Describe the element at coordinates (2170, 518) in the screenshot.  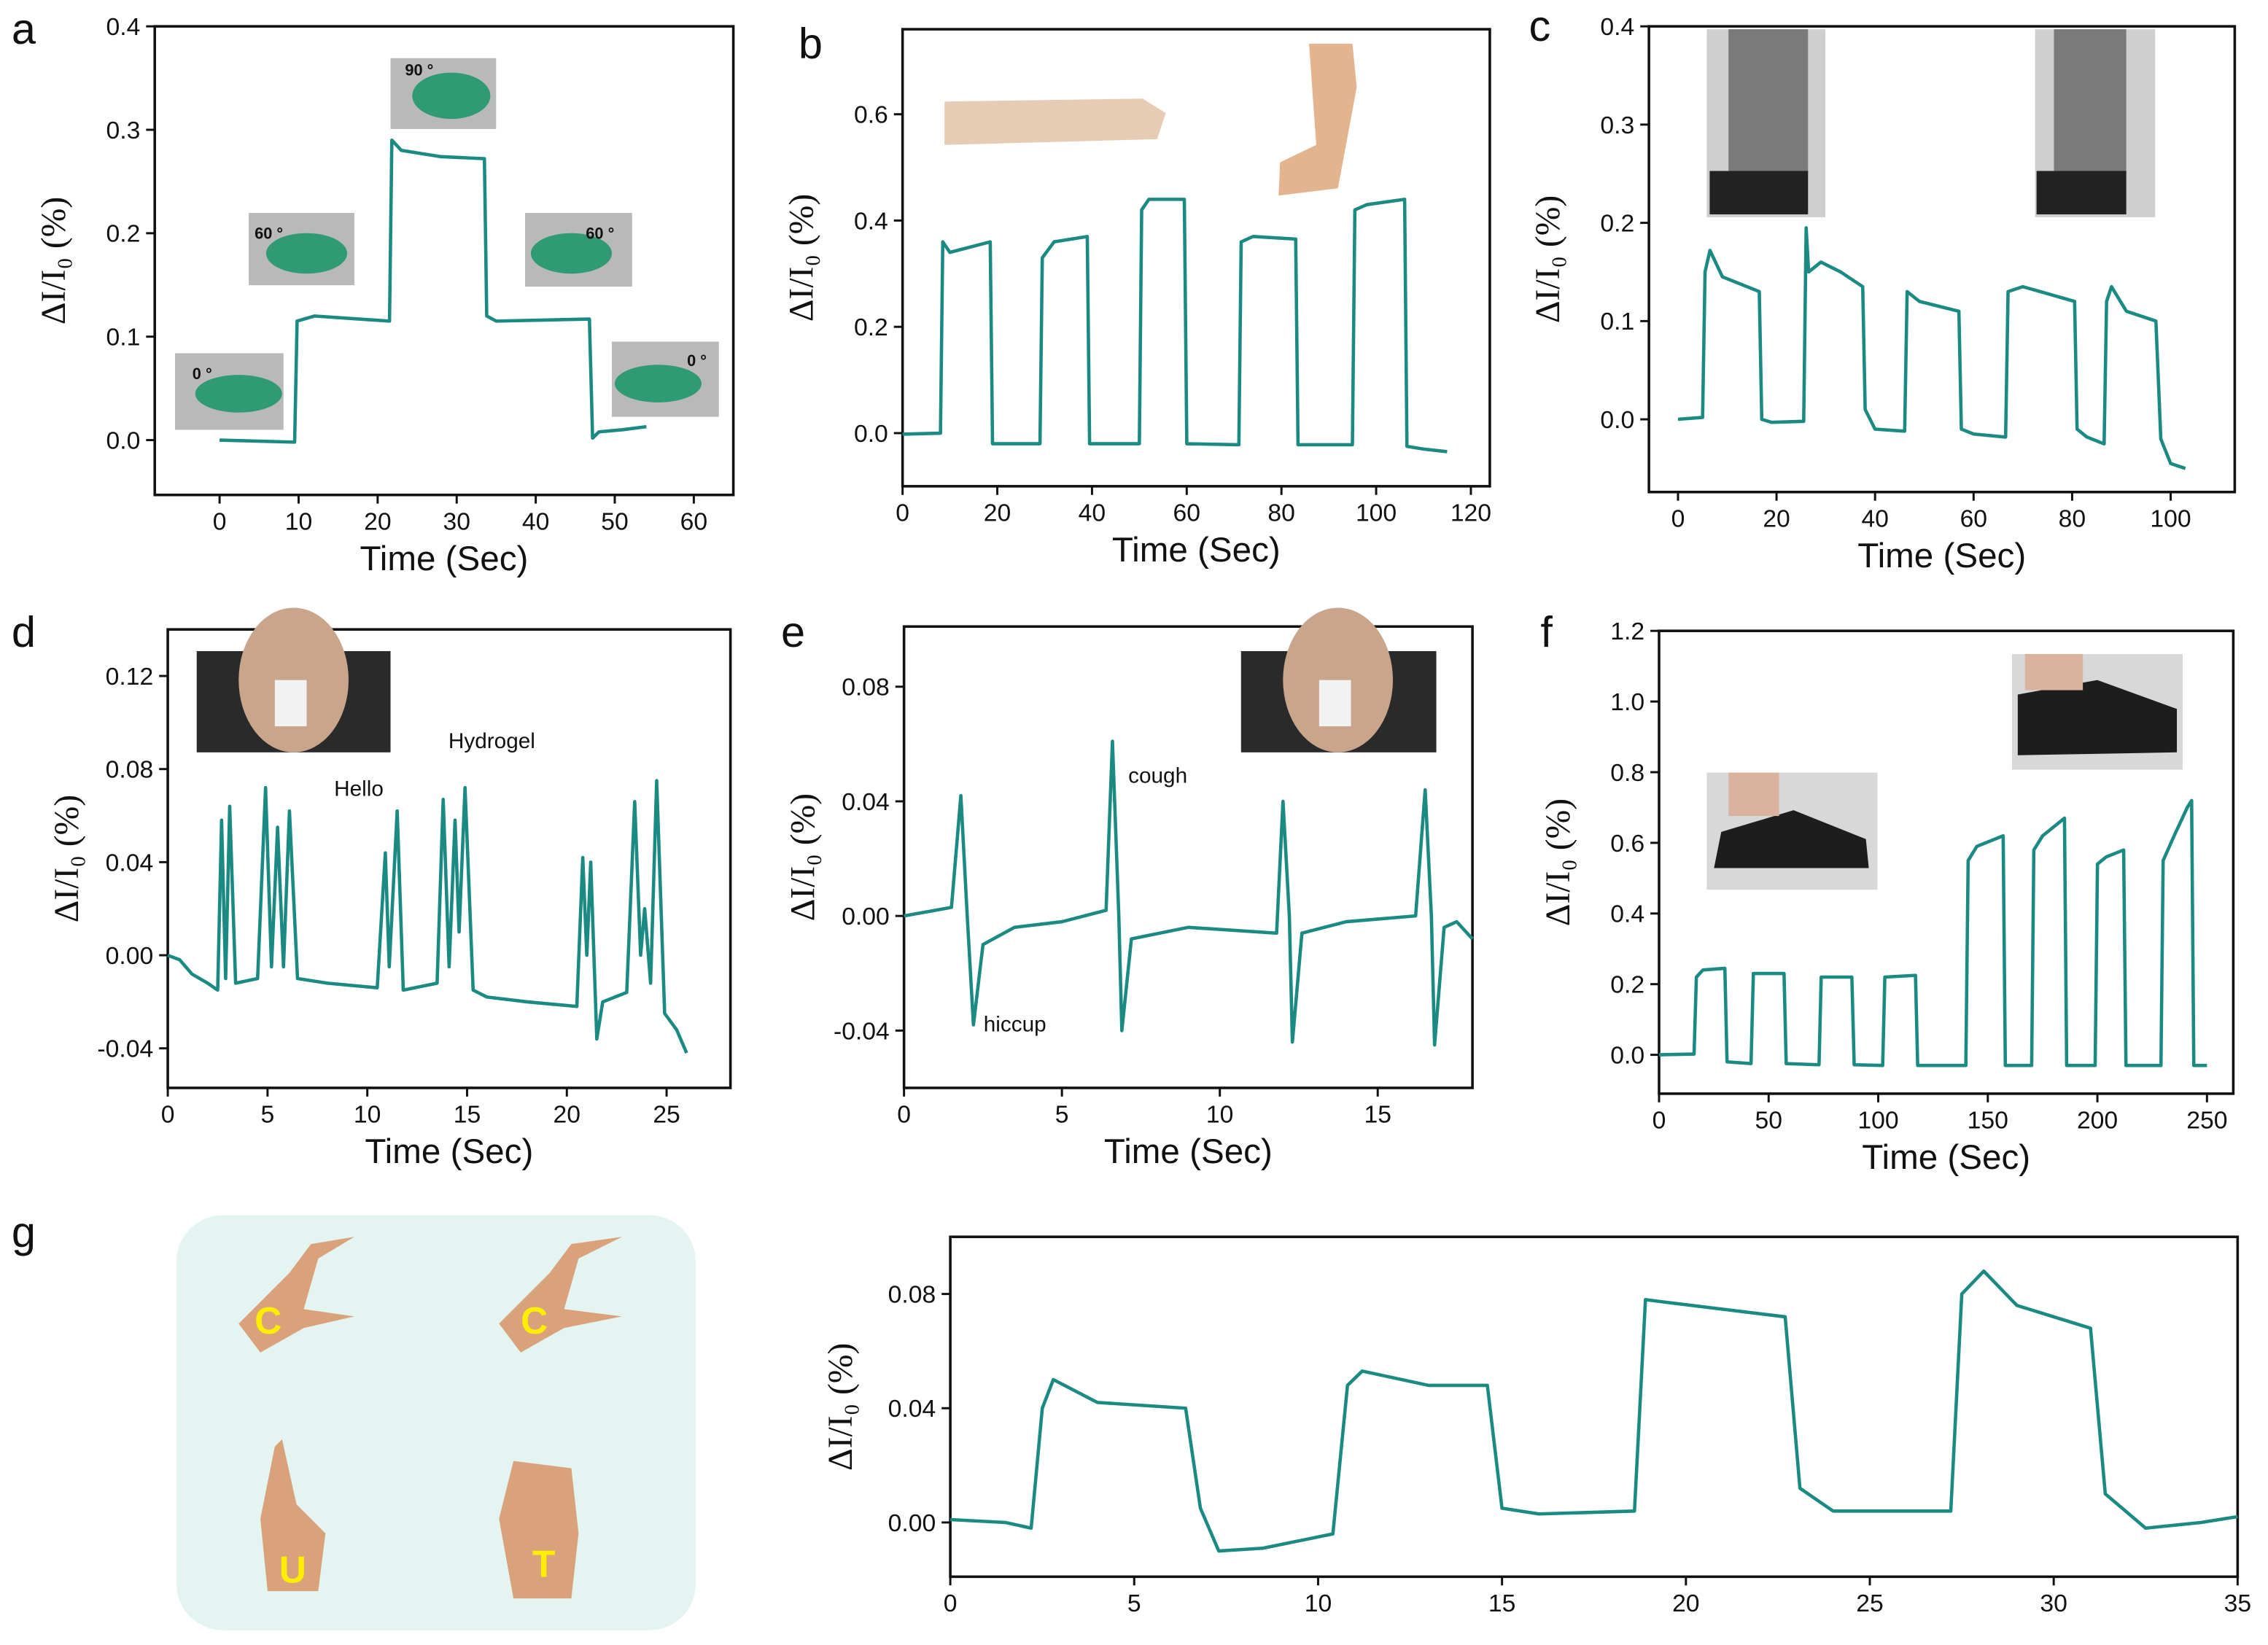
I see `x-tick-label: 100` at that location.